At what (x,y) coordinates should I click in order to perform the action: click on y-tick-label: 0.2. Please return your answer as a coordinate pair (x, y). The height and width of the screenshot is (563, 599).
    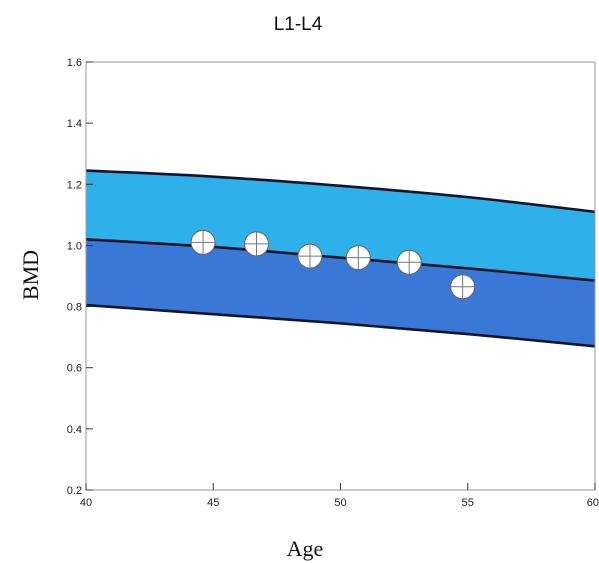
    Looking at the image, I should click on (74, 491).